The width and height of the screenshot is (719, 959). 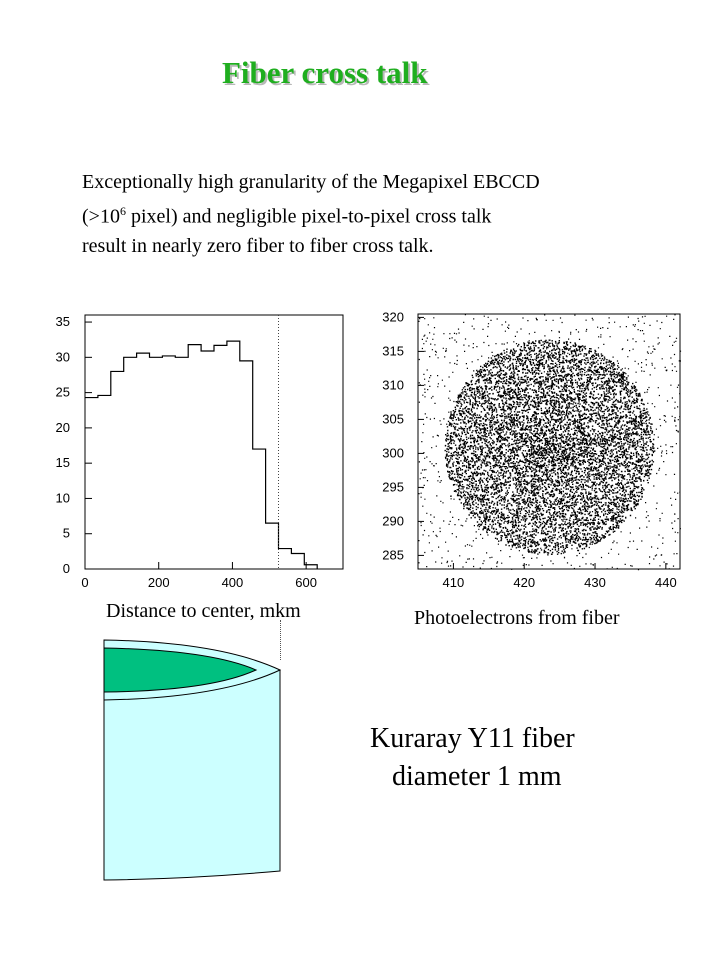 What do you see at coordinates (472, 738) in the screenshot?
I see `fiber-label-line-1: Kuraray Y11 fiber` at bounding box center [472, 738].